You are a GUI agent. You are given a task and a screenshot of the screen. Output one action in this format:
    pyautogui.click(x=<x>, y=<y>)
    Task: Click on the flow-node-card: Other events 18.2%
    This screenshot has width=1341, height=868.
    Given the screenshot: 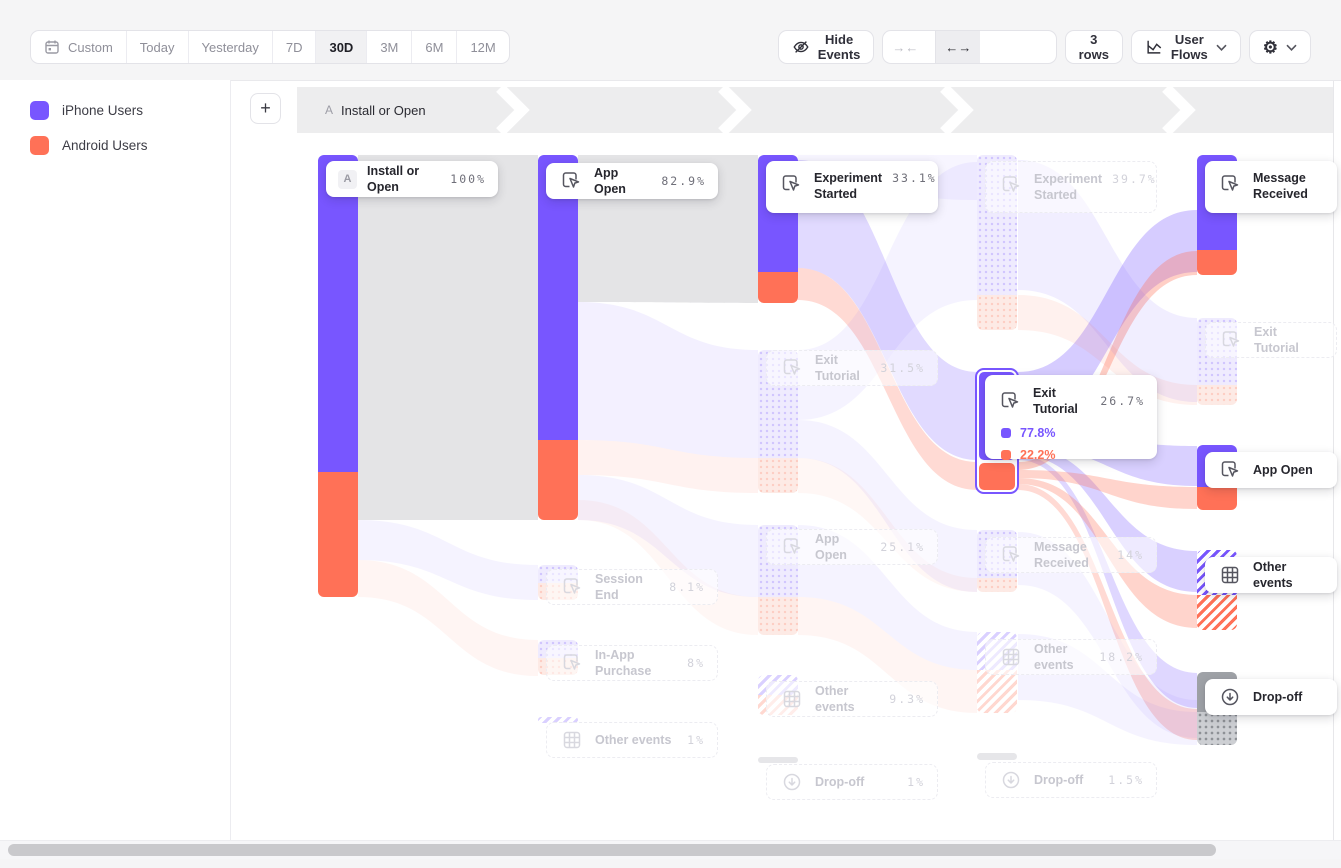 What is the action you would take?
    pyautogui.click(x=1071, y=657)
    